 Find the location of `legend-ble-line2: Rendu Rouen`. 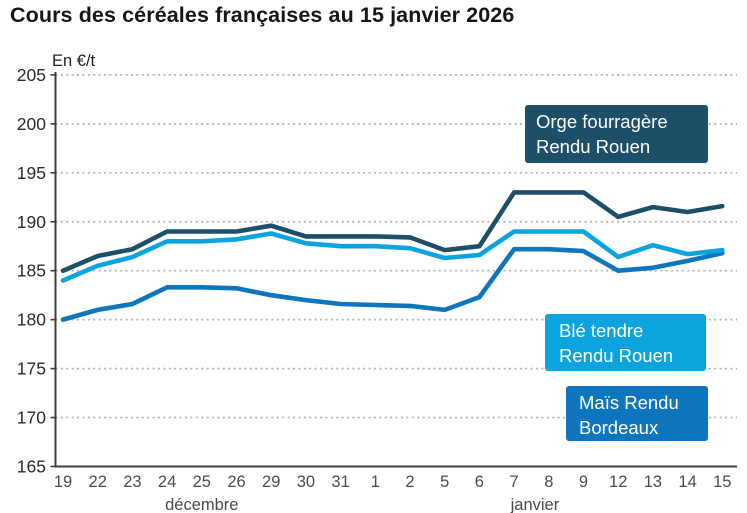

legend-ble-line2: Rendu Rouen is located at coordinates (616, 355).